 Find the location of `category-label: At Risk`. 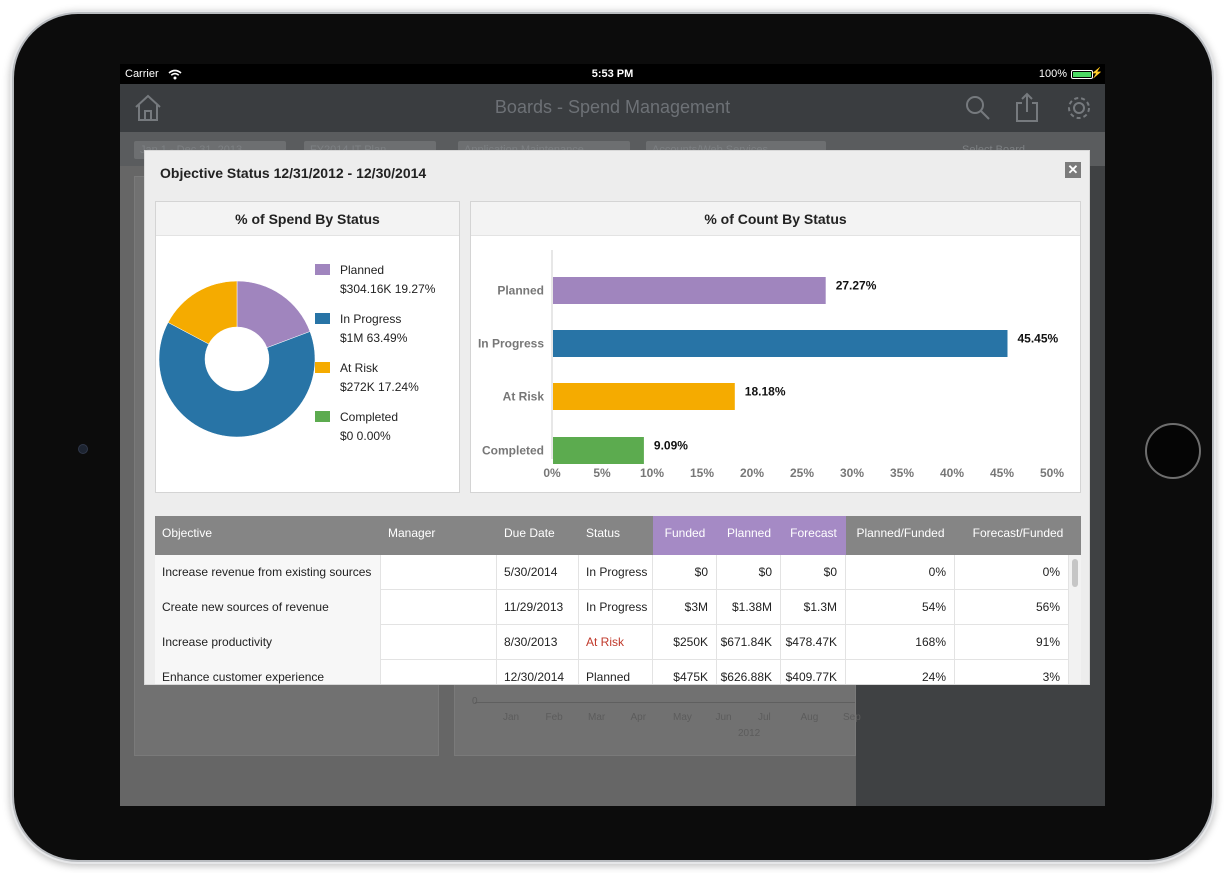

category-label: At Risk is located at coordinates (524, 397).